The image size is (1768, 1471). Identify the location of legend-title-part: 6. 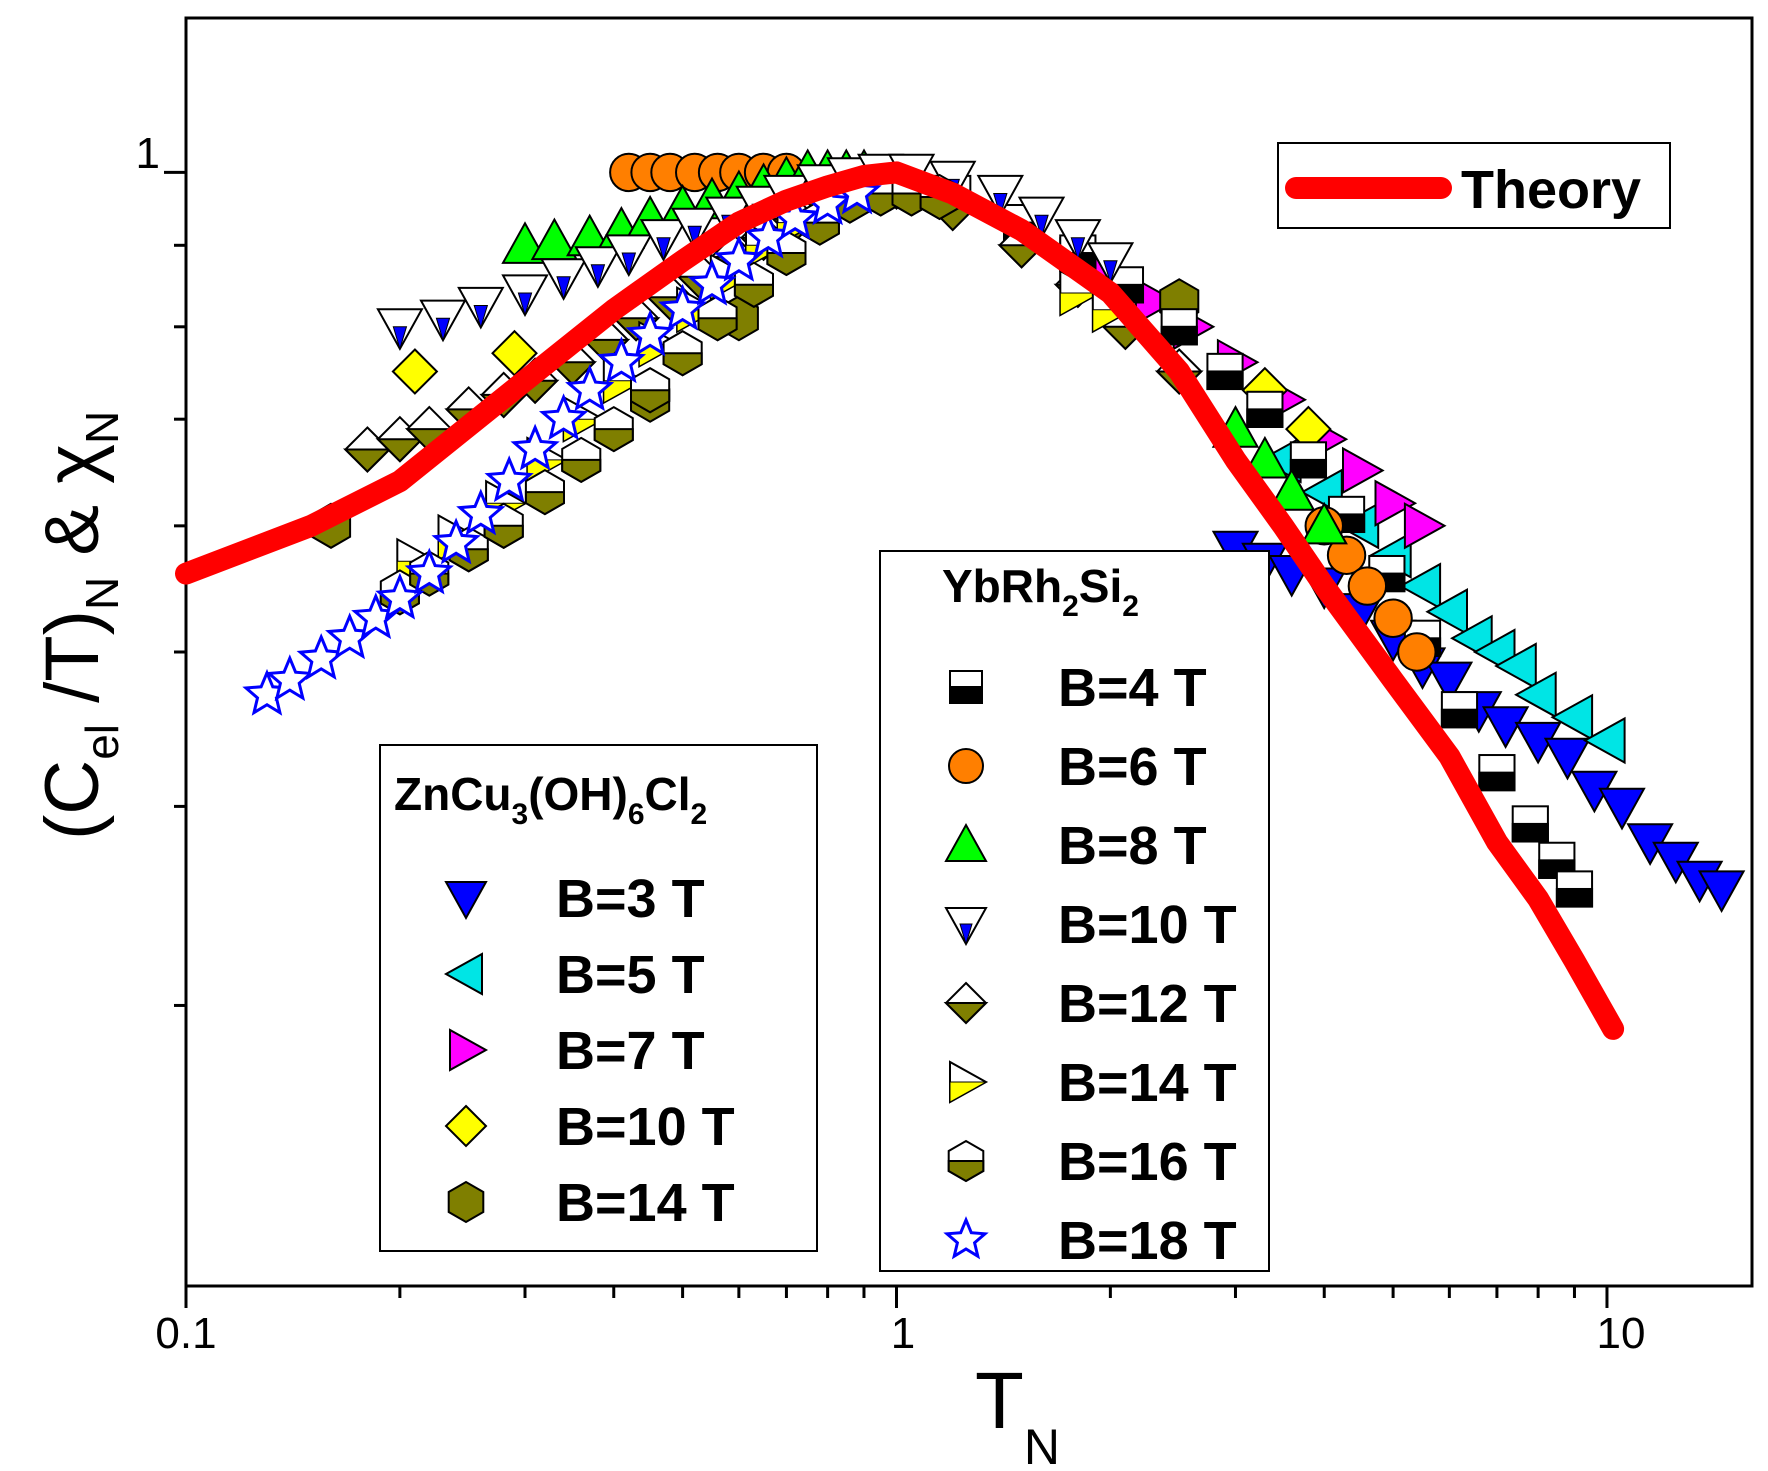
(636, 814).